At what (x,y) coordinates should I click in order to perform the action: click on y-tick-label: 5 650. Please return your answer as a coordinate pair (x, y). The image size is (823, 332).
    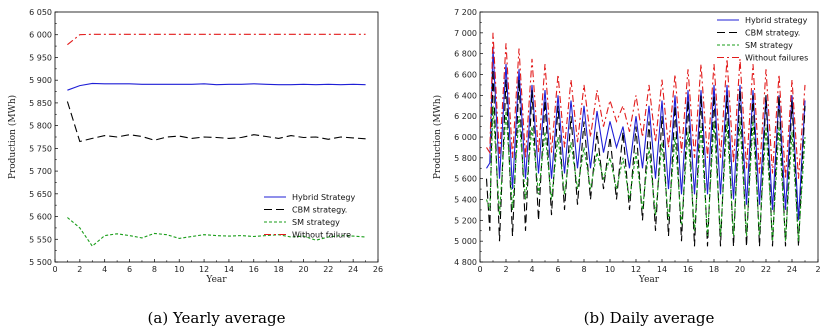
    Looking at the image, I should click on (40, 194).